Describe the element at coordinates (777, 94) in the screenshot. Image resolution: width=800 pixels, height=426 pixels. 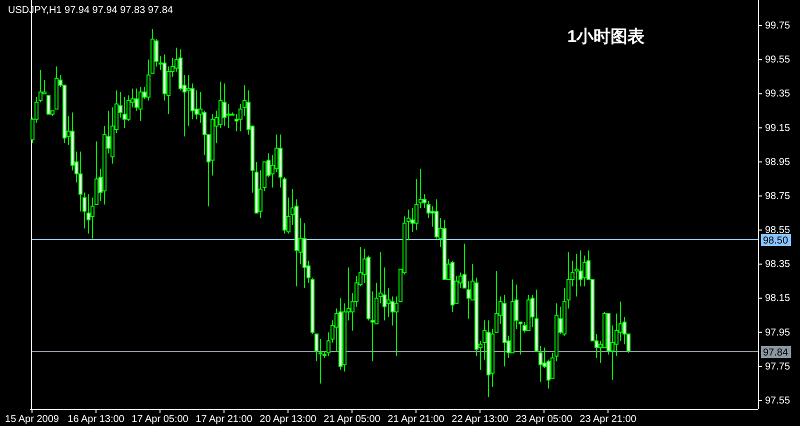
I see `y-tick-label: 99.35` at that location.